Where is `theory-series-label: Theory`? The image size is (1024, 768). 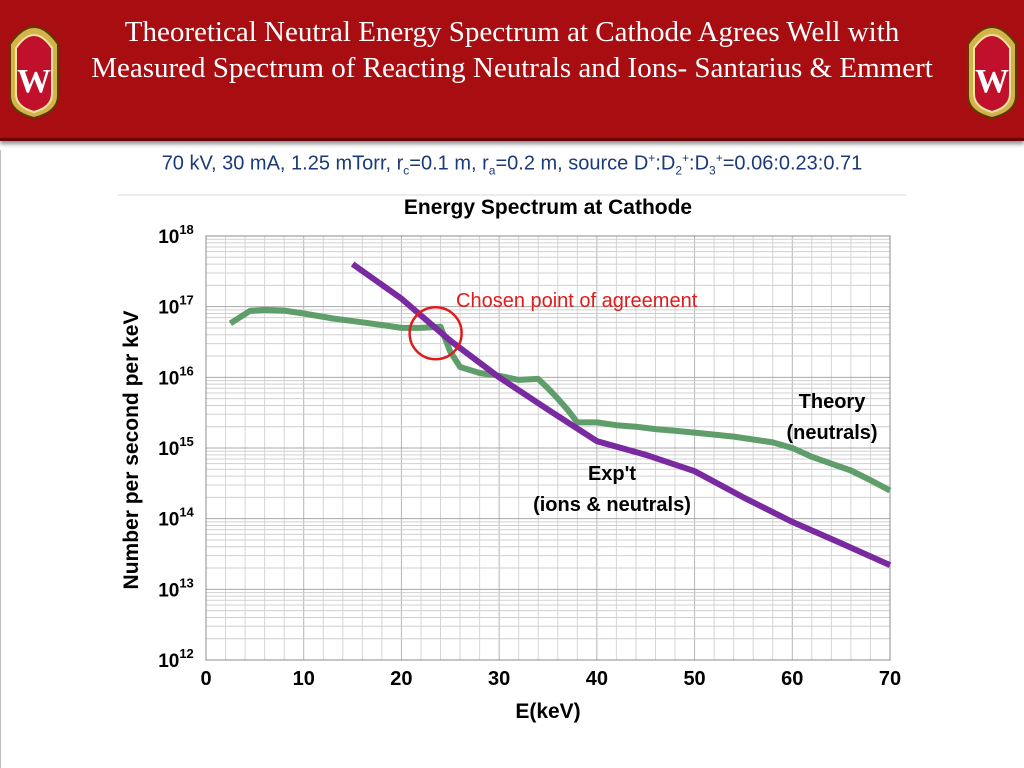
theory-series-label: Theory is located at coordinates (833, 402).